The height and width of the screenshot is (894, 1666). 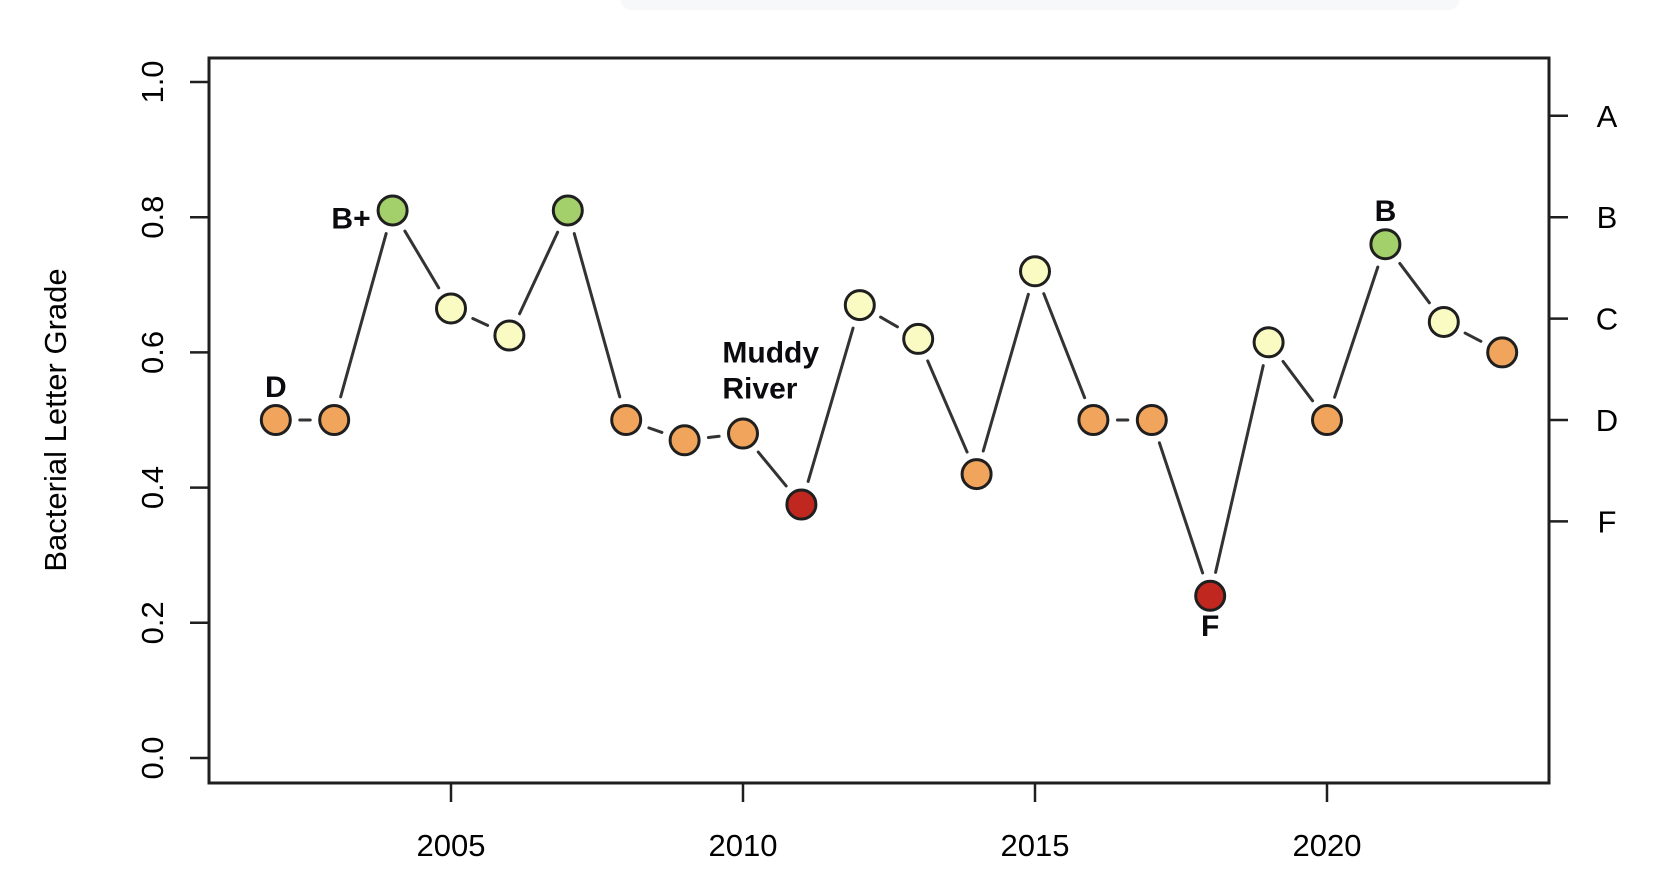 I want to click on data-point-2006, so click(x=509, y=335).